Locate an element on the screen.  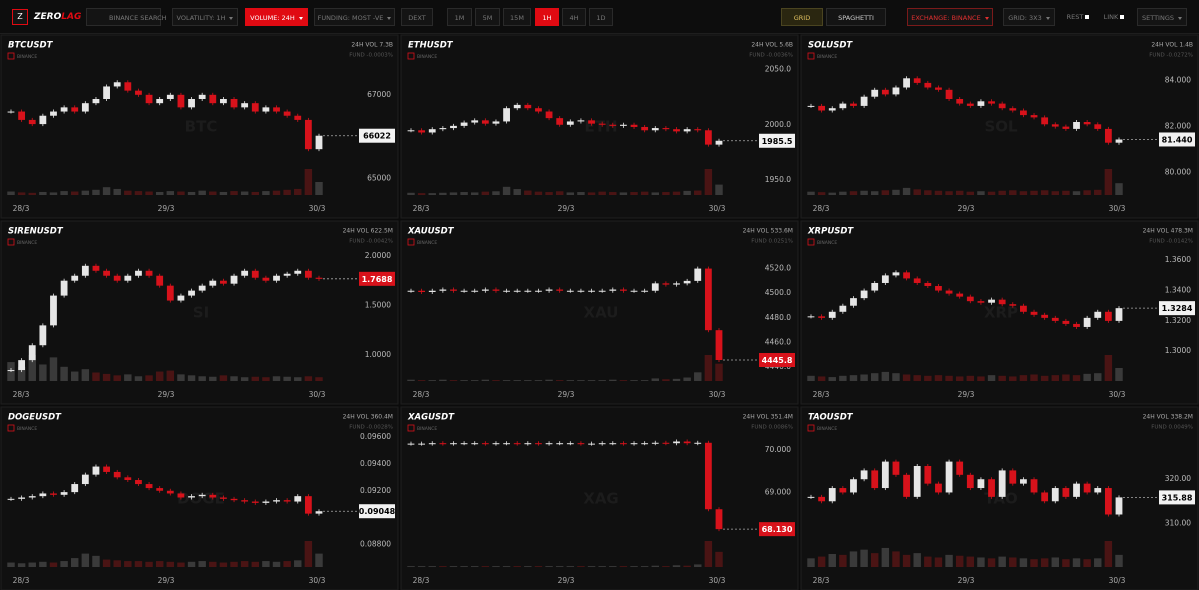
timeframe: 5M is located at coordinates (487, 17).